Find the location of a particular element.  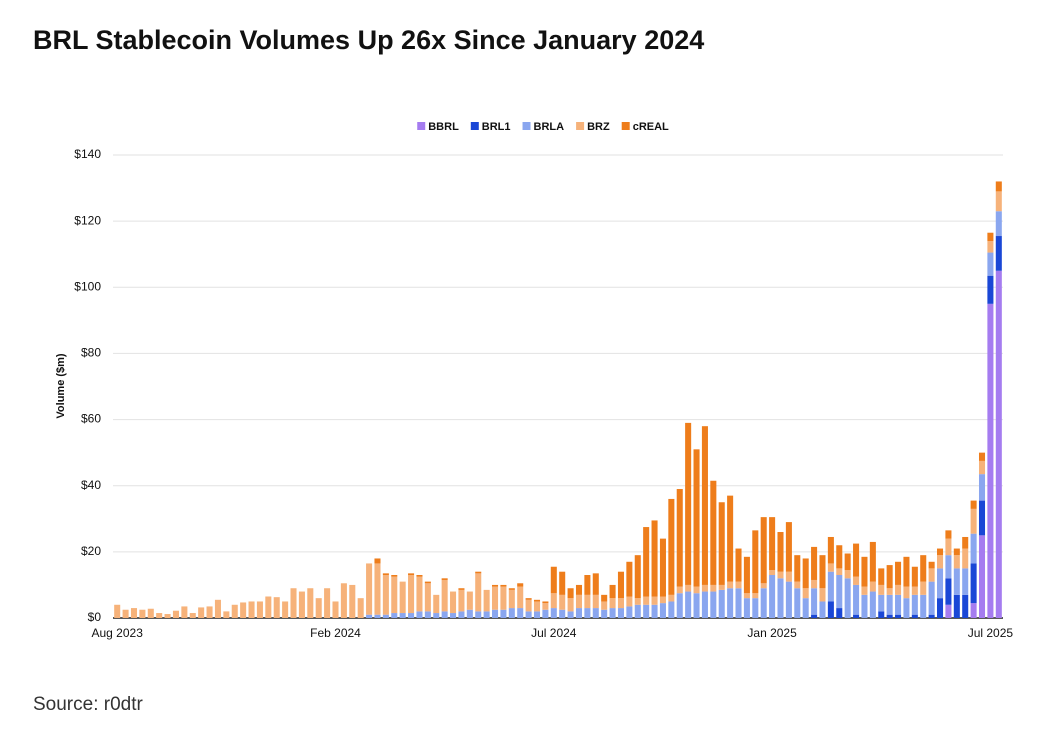

legend-label: BRL1 is located at coordinates (496, 127).